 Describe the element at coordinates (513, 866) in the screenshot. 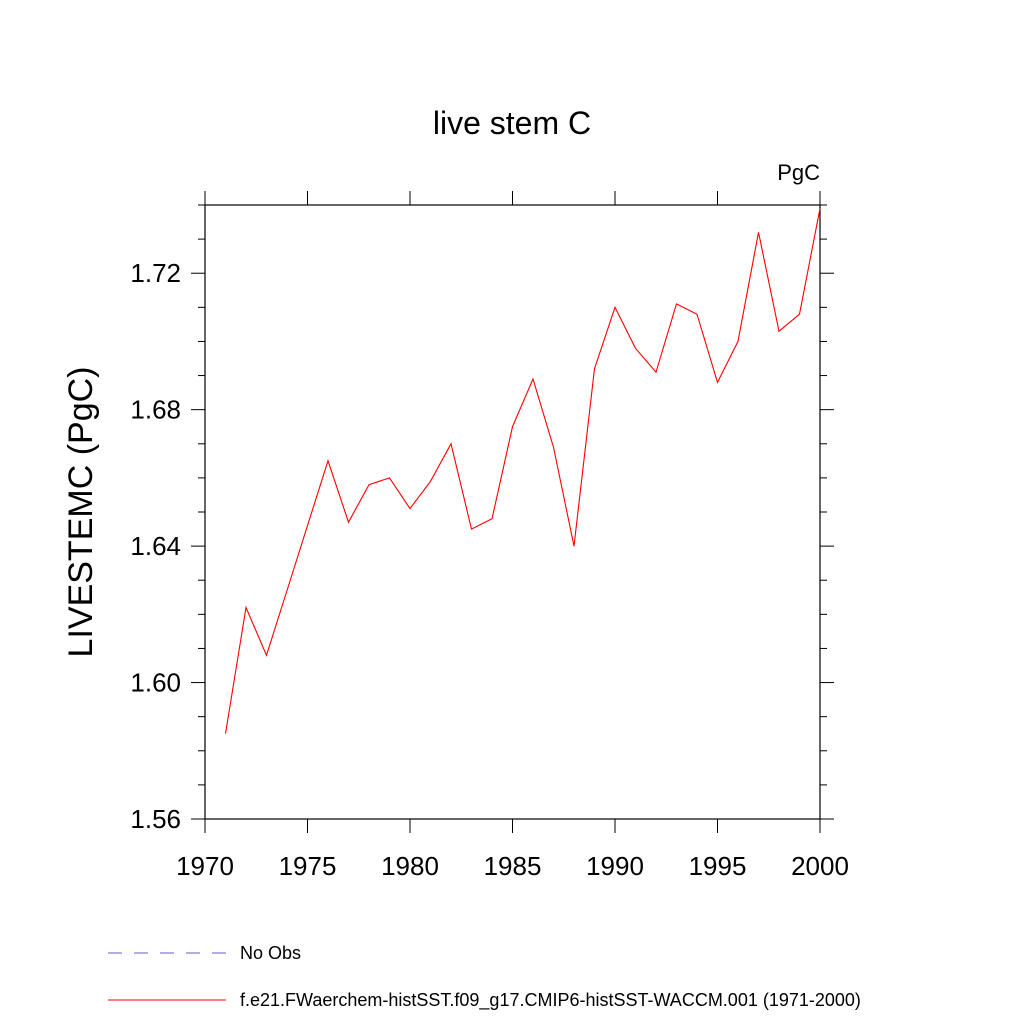

I see `x-tick-label: 1985` at that location.